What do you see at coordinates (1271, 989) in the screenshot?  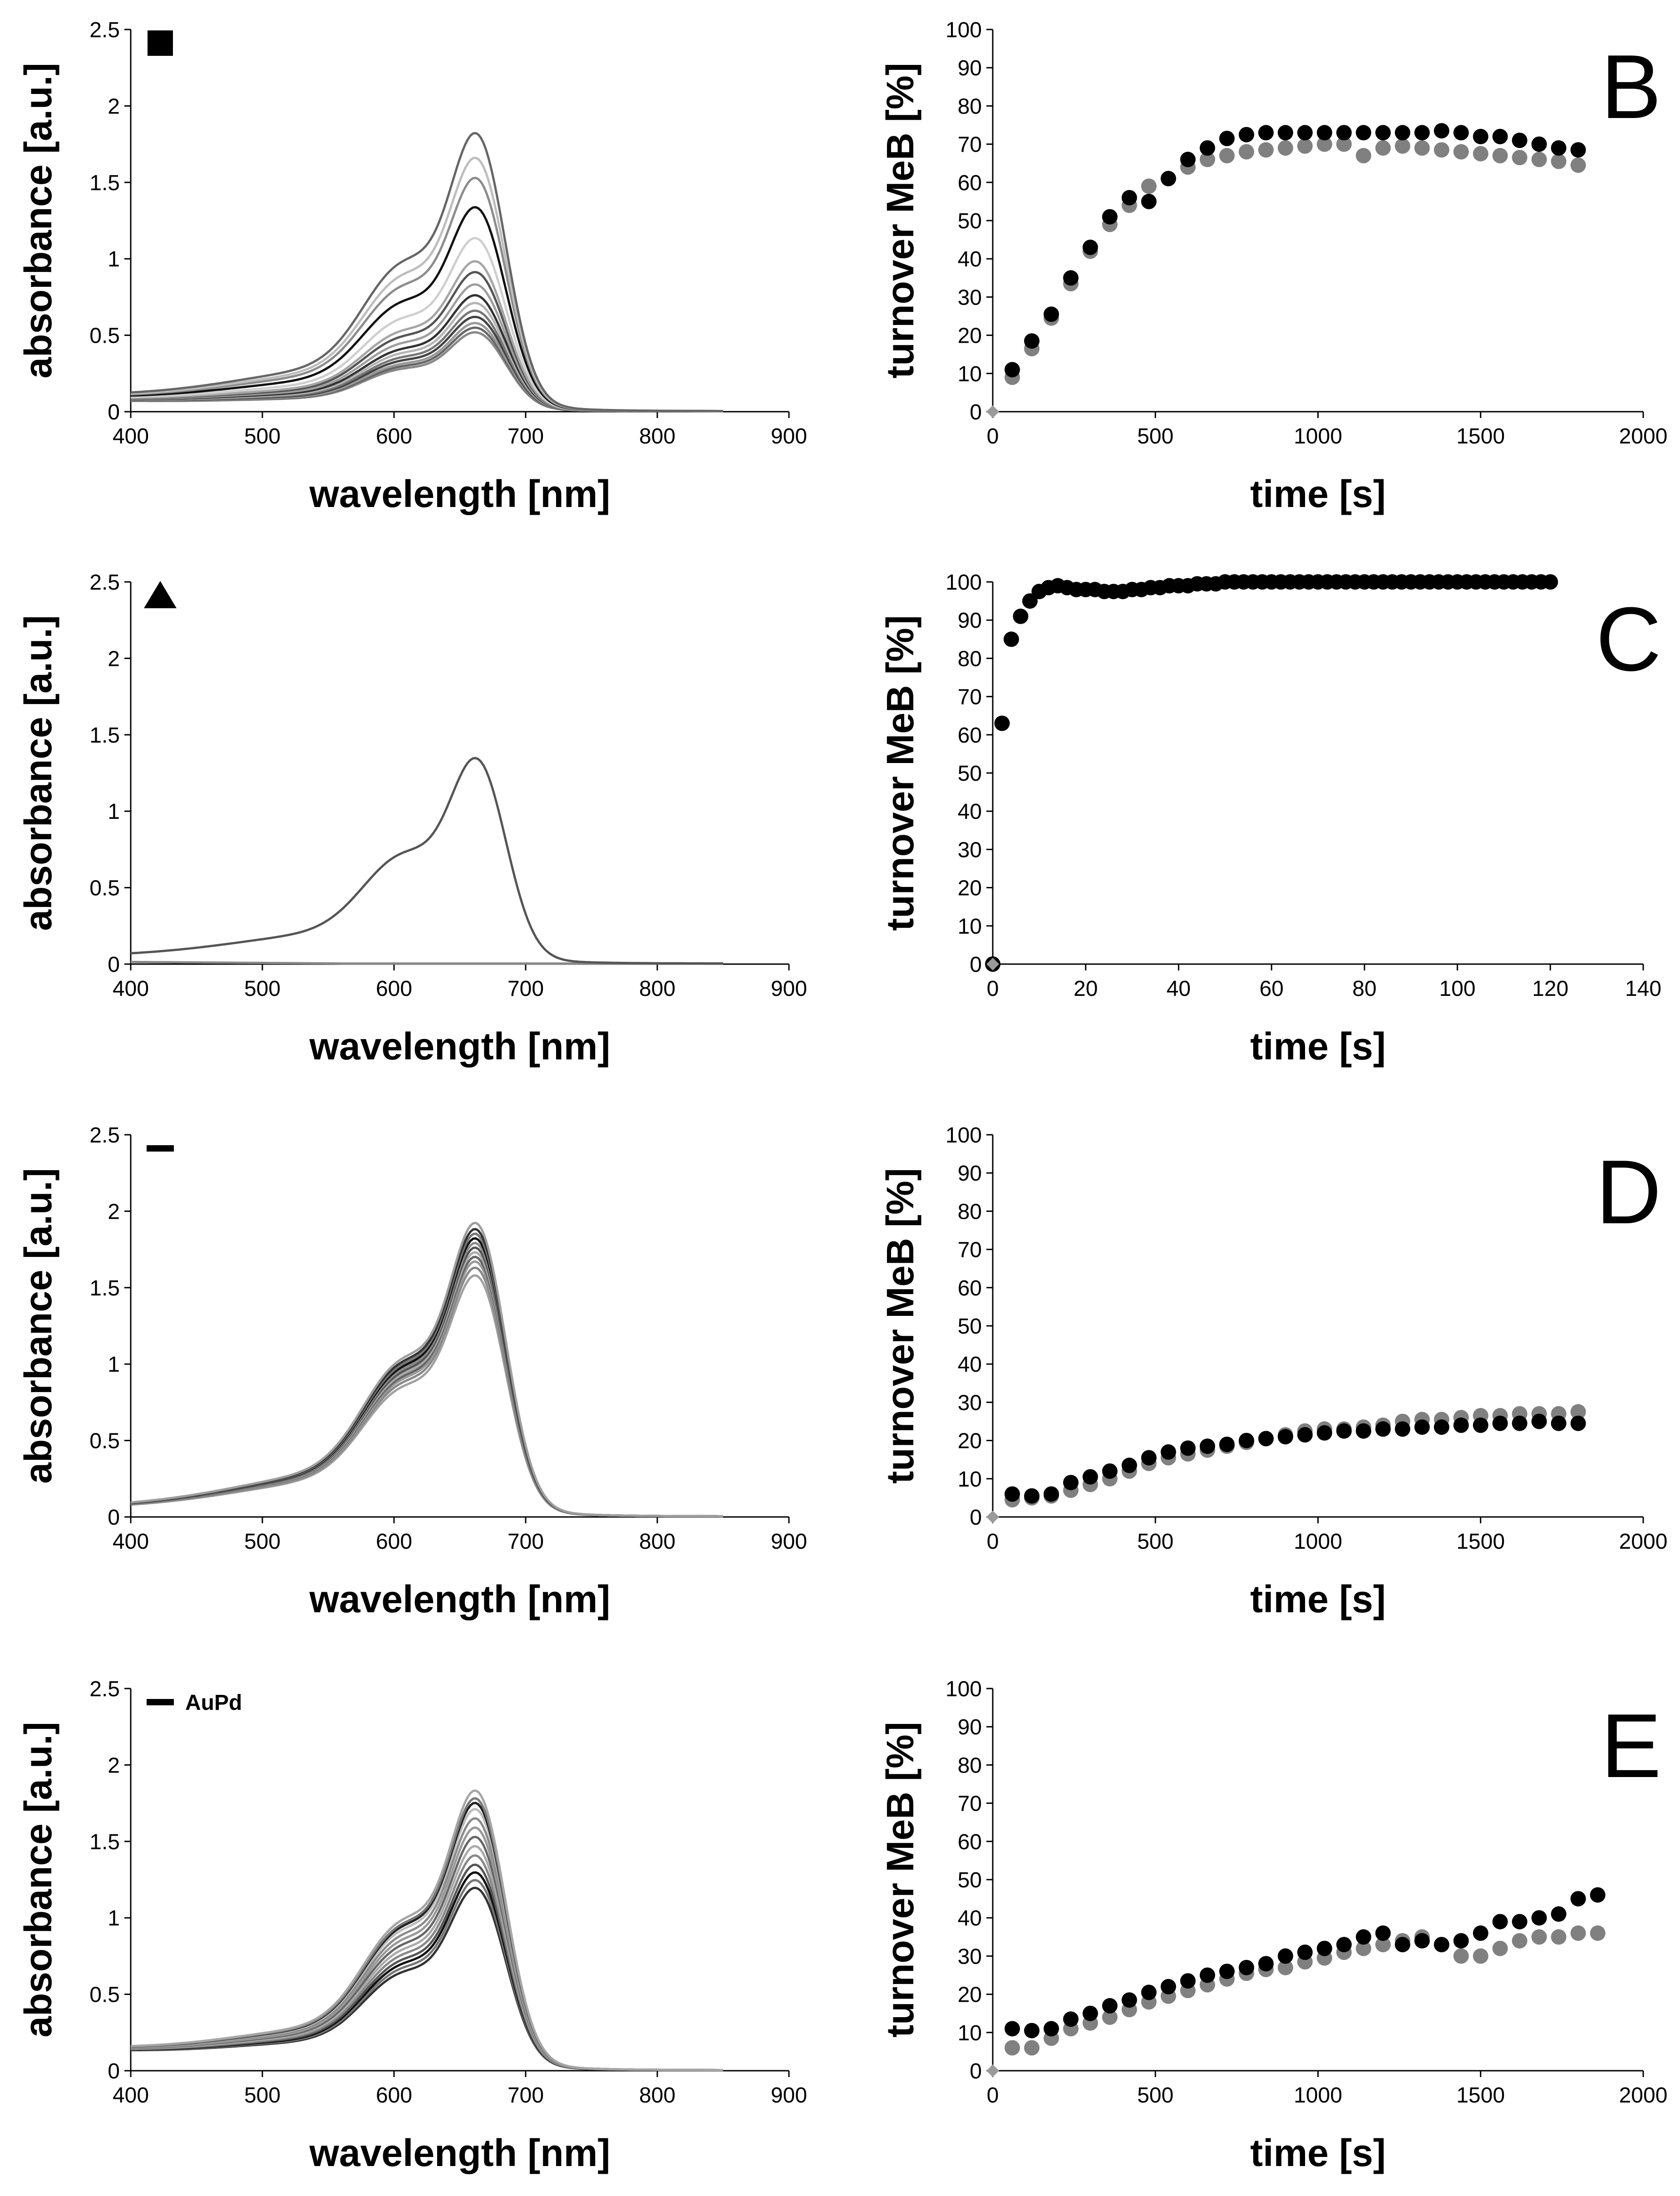 I see `turnover-panel-C-xtick-label: 60` at bounding box center [1271, 989].